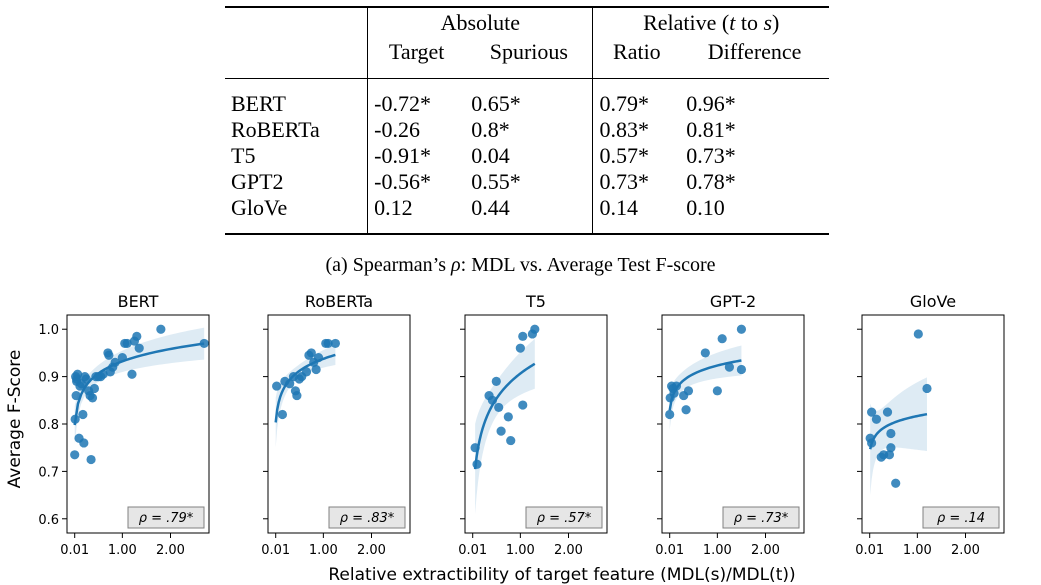  I want to click on panel-glove: GloVe 0.01 1.00 2.00 ρ = .14, so click(930, 425).